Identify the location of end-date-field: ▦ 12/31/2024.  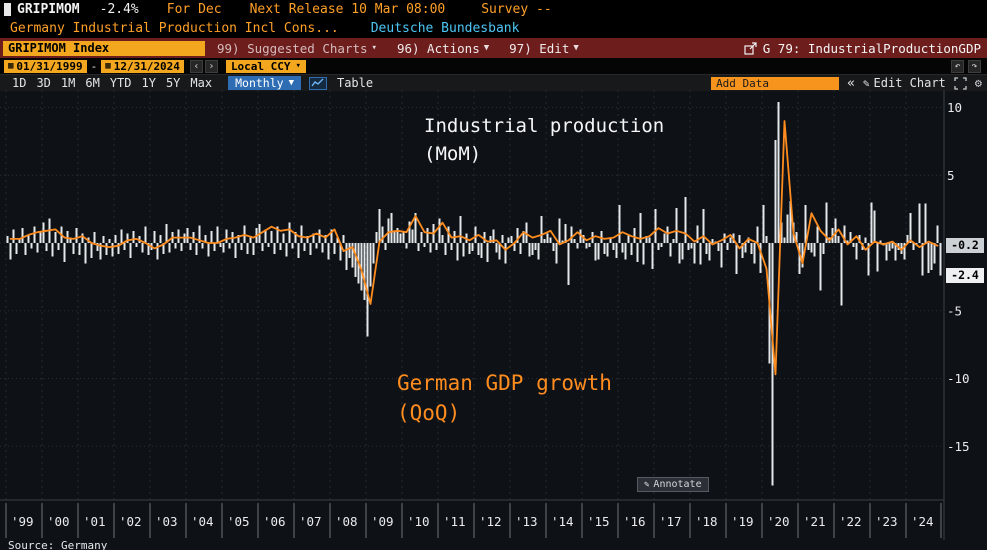
(142, 66).